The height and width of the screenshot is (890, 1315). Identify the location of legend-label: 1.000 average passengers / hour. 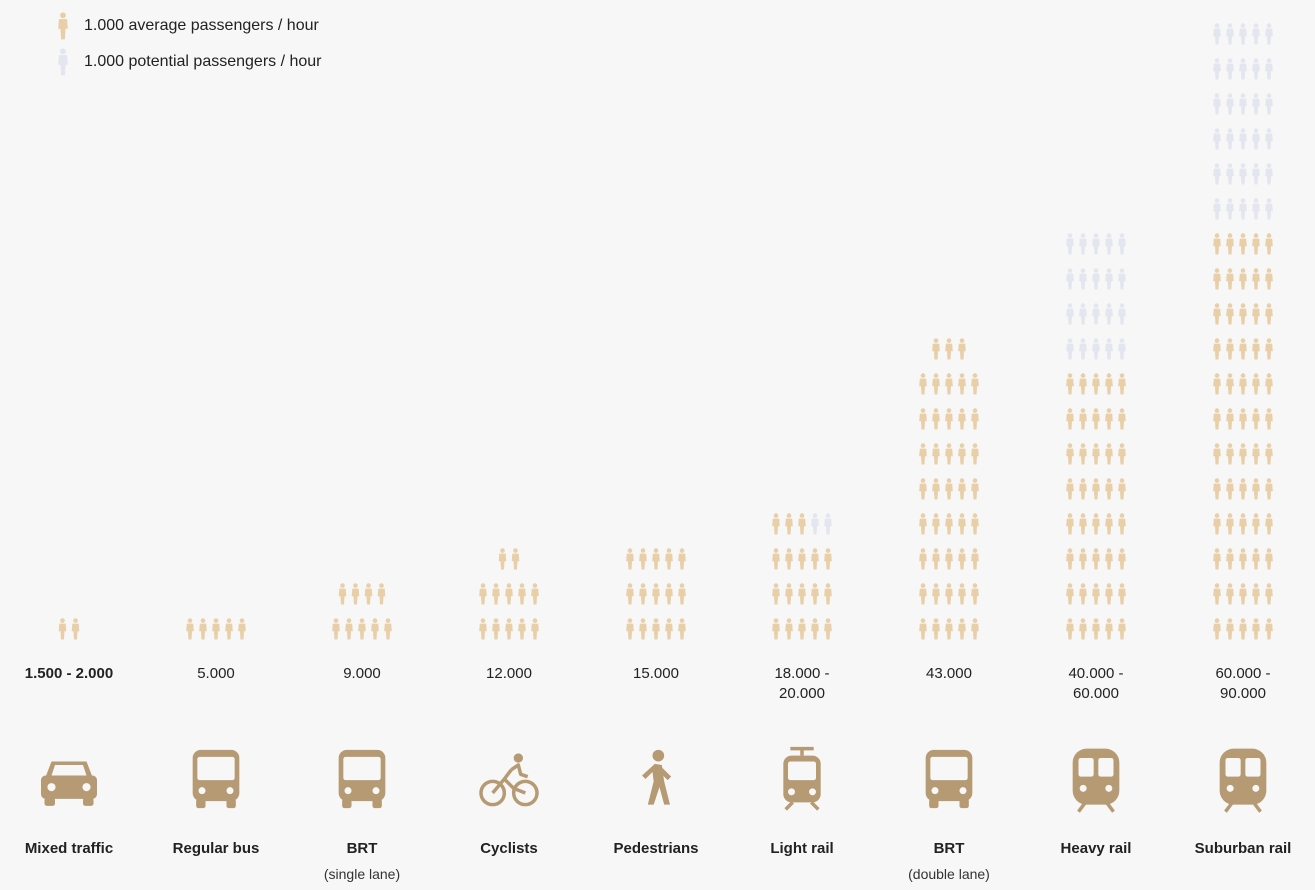
(201, 25).